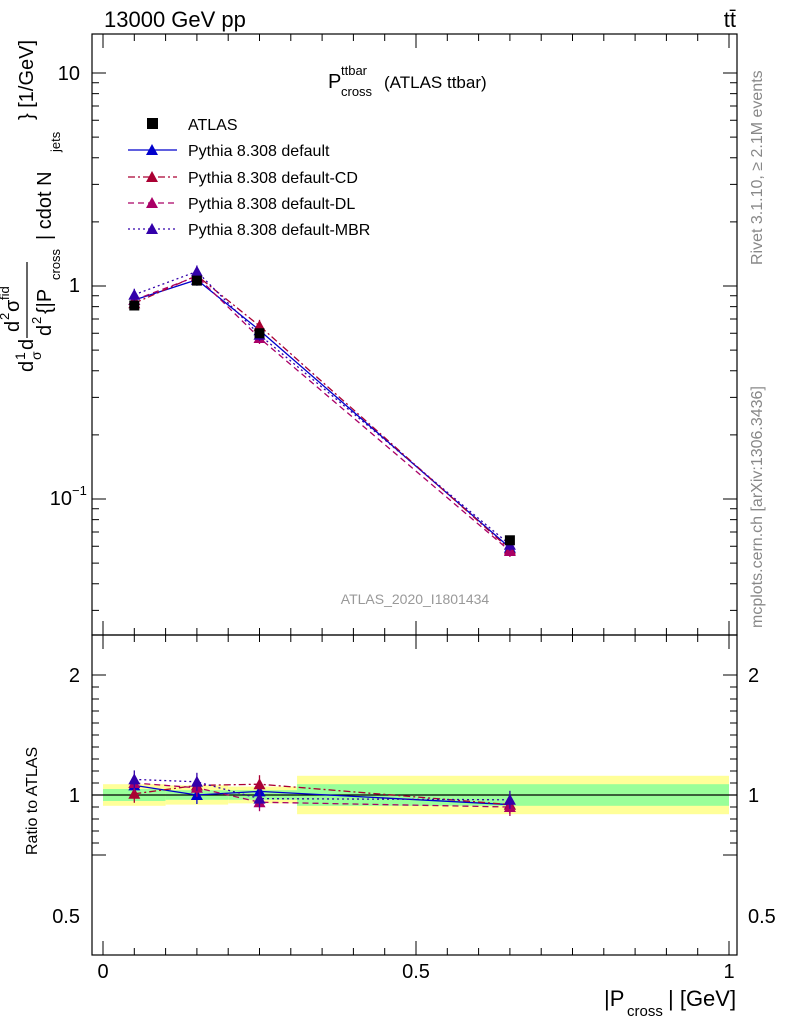 The width and height of the screenshot is (786, 1024). I want to click on svg-text: fid, so click(6, 293).